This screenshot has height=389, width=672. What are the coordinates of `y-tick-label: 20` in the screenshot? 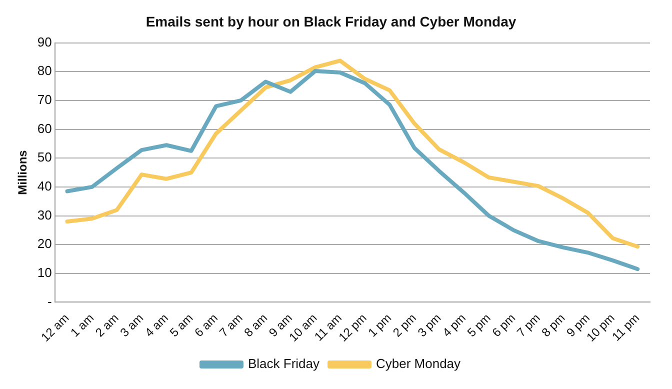 It's located at (44, 244).